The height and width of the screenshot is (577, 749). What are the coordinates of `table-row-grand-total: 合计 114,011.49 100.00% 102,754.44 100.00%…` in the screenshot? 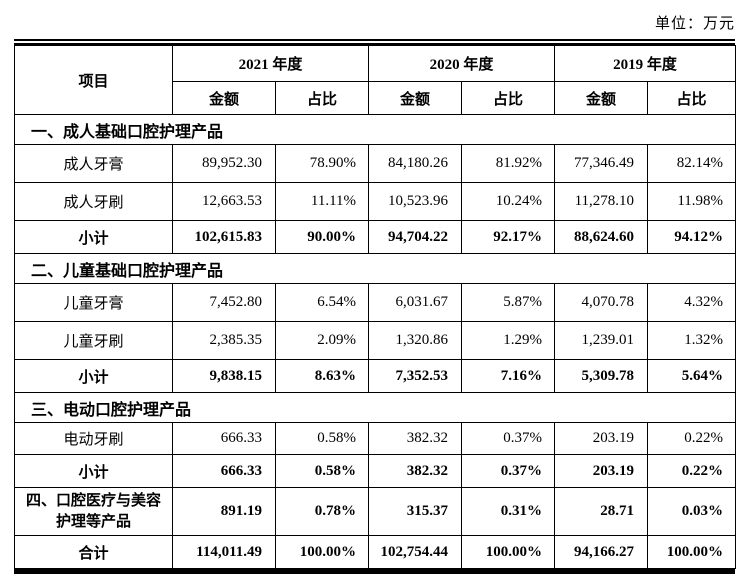 It's located at (375, 552).